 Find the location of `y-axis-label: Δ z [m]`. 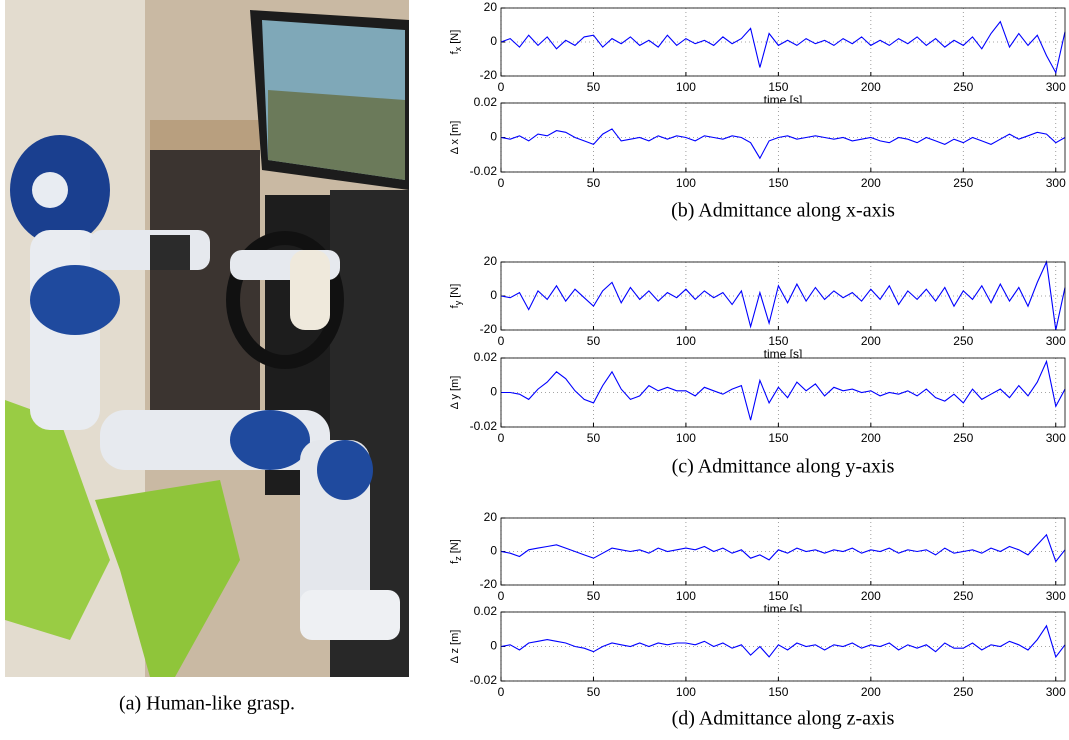

y-axis-label: Δ z [m] is located at coordinates (455, 647).